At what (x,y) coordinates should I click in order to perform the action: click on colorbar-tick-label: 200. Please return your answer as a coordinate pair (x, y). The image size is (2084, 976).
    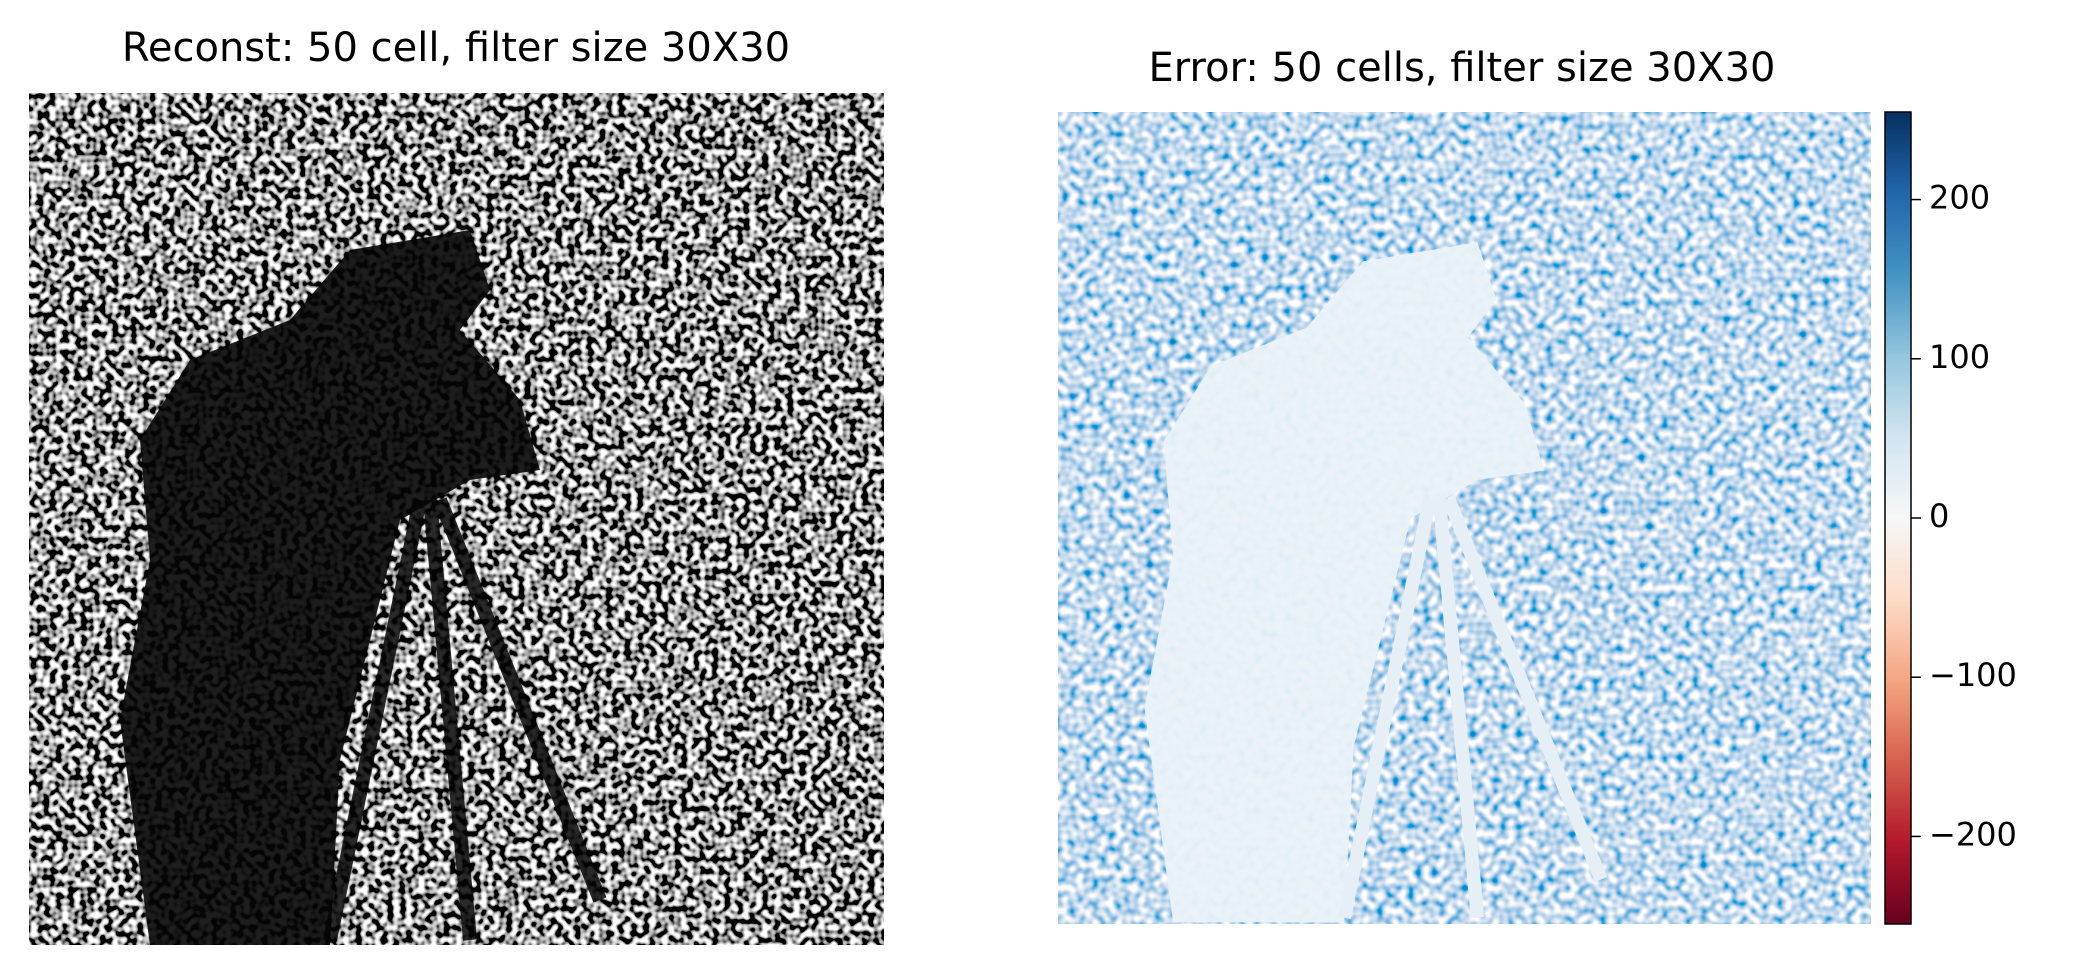
    Looking at the image, I should click on (1959, 198).